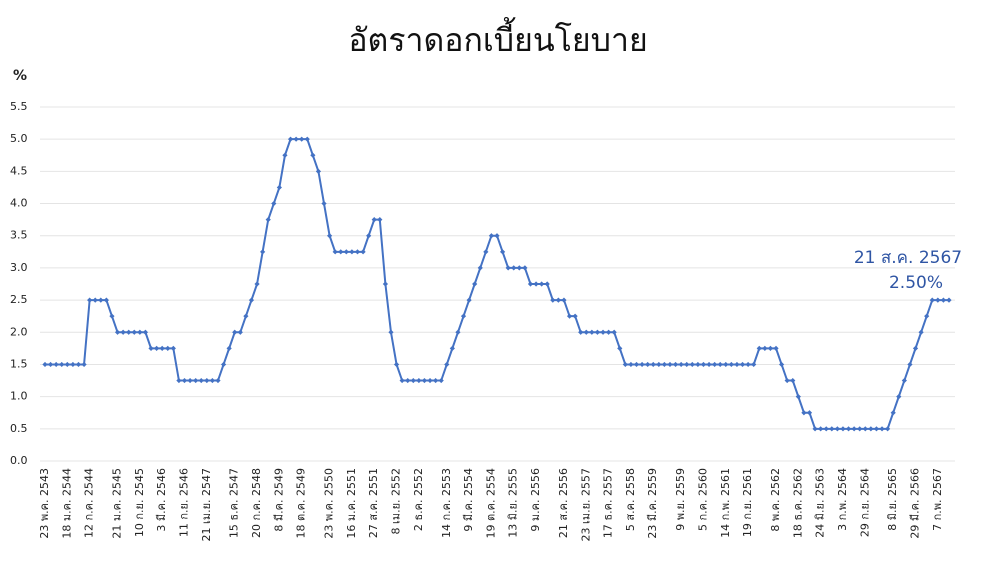 Image resolution: width=996 pixels, height=563 pixels. Describe the element at coordinates (117, 503) in the screenshot. I see `x-tick-label: 21 ม.ค. 2545` at that location.